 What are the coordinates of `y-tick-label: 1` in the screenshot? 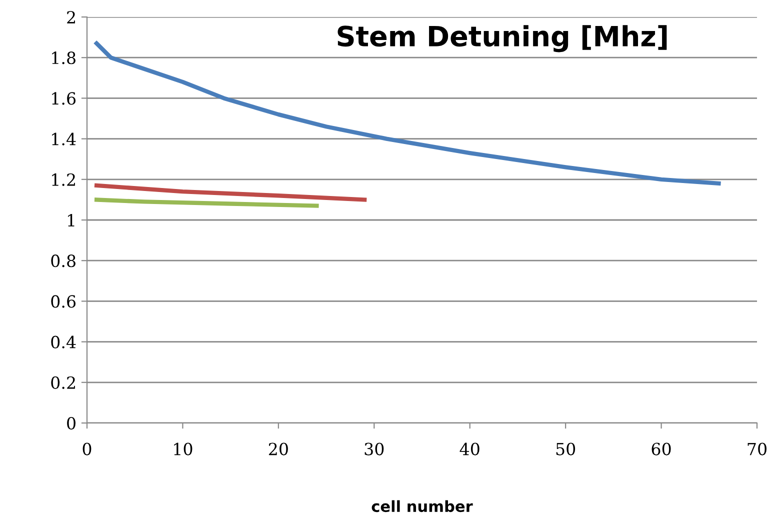 It's located at (71, 220).